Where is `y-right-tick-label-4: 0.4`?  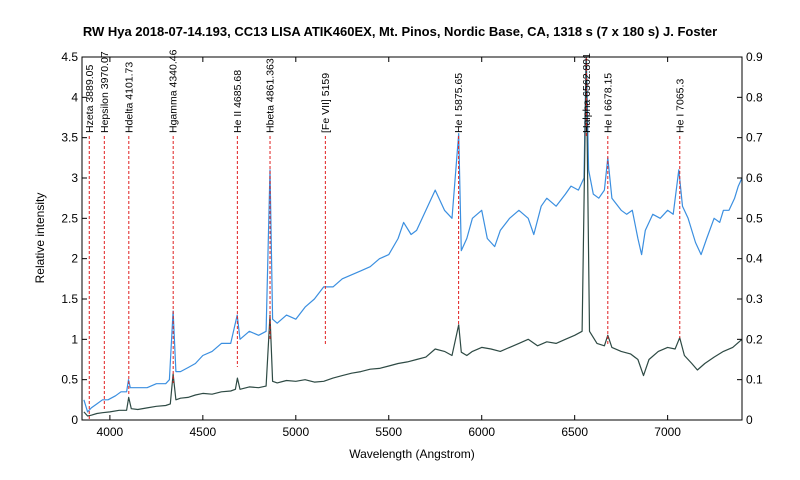
y-right-tick-label-4: 0.4 is located at coordinates (754, 259).